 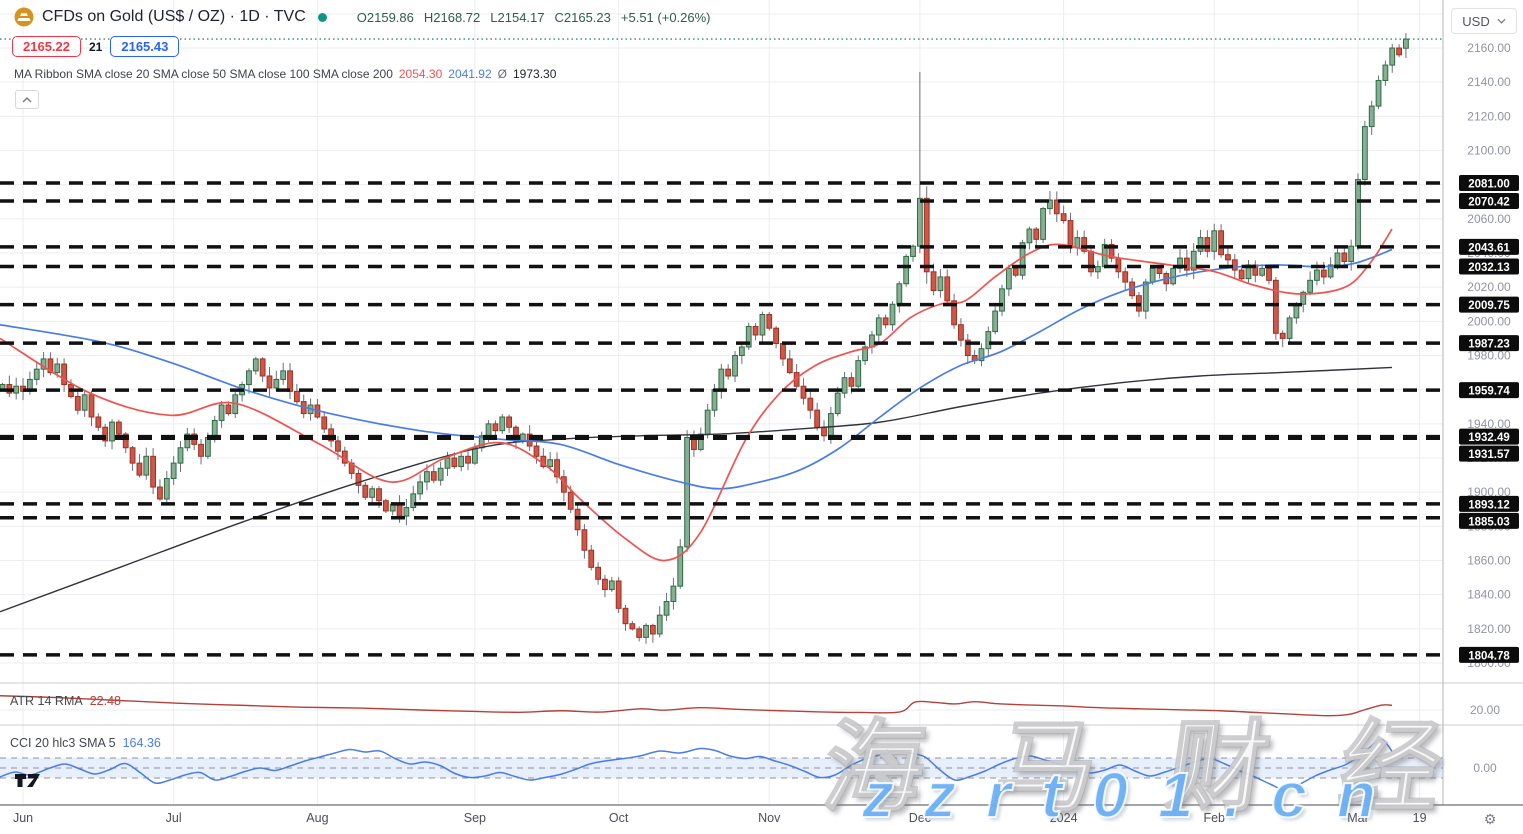 I want to click on svg-text: Jul, so click(x=174, y=818).